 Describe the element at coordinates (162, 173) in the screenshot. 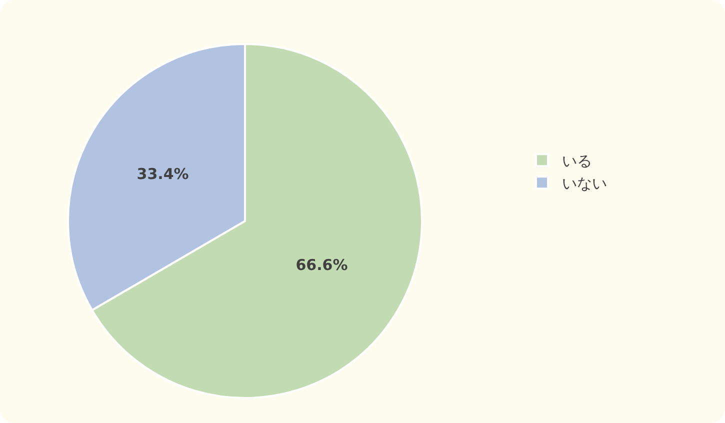

I see `data-label: 33.4%` at that location.